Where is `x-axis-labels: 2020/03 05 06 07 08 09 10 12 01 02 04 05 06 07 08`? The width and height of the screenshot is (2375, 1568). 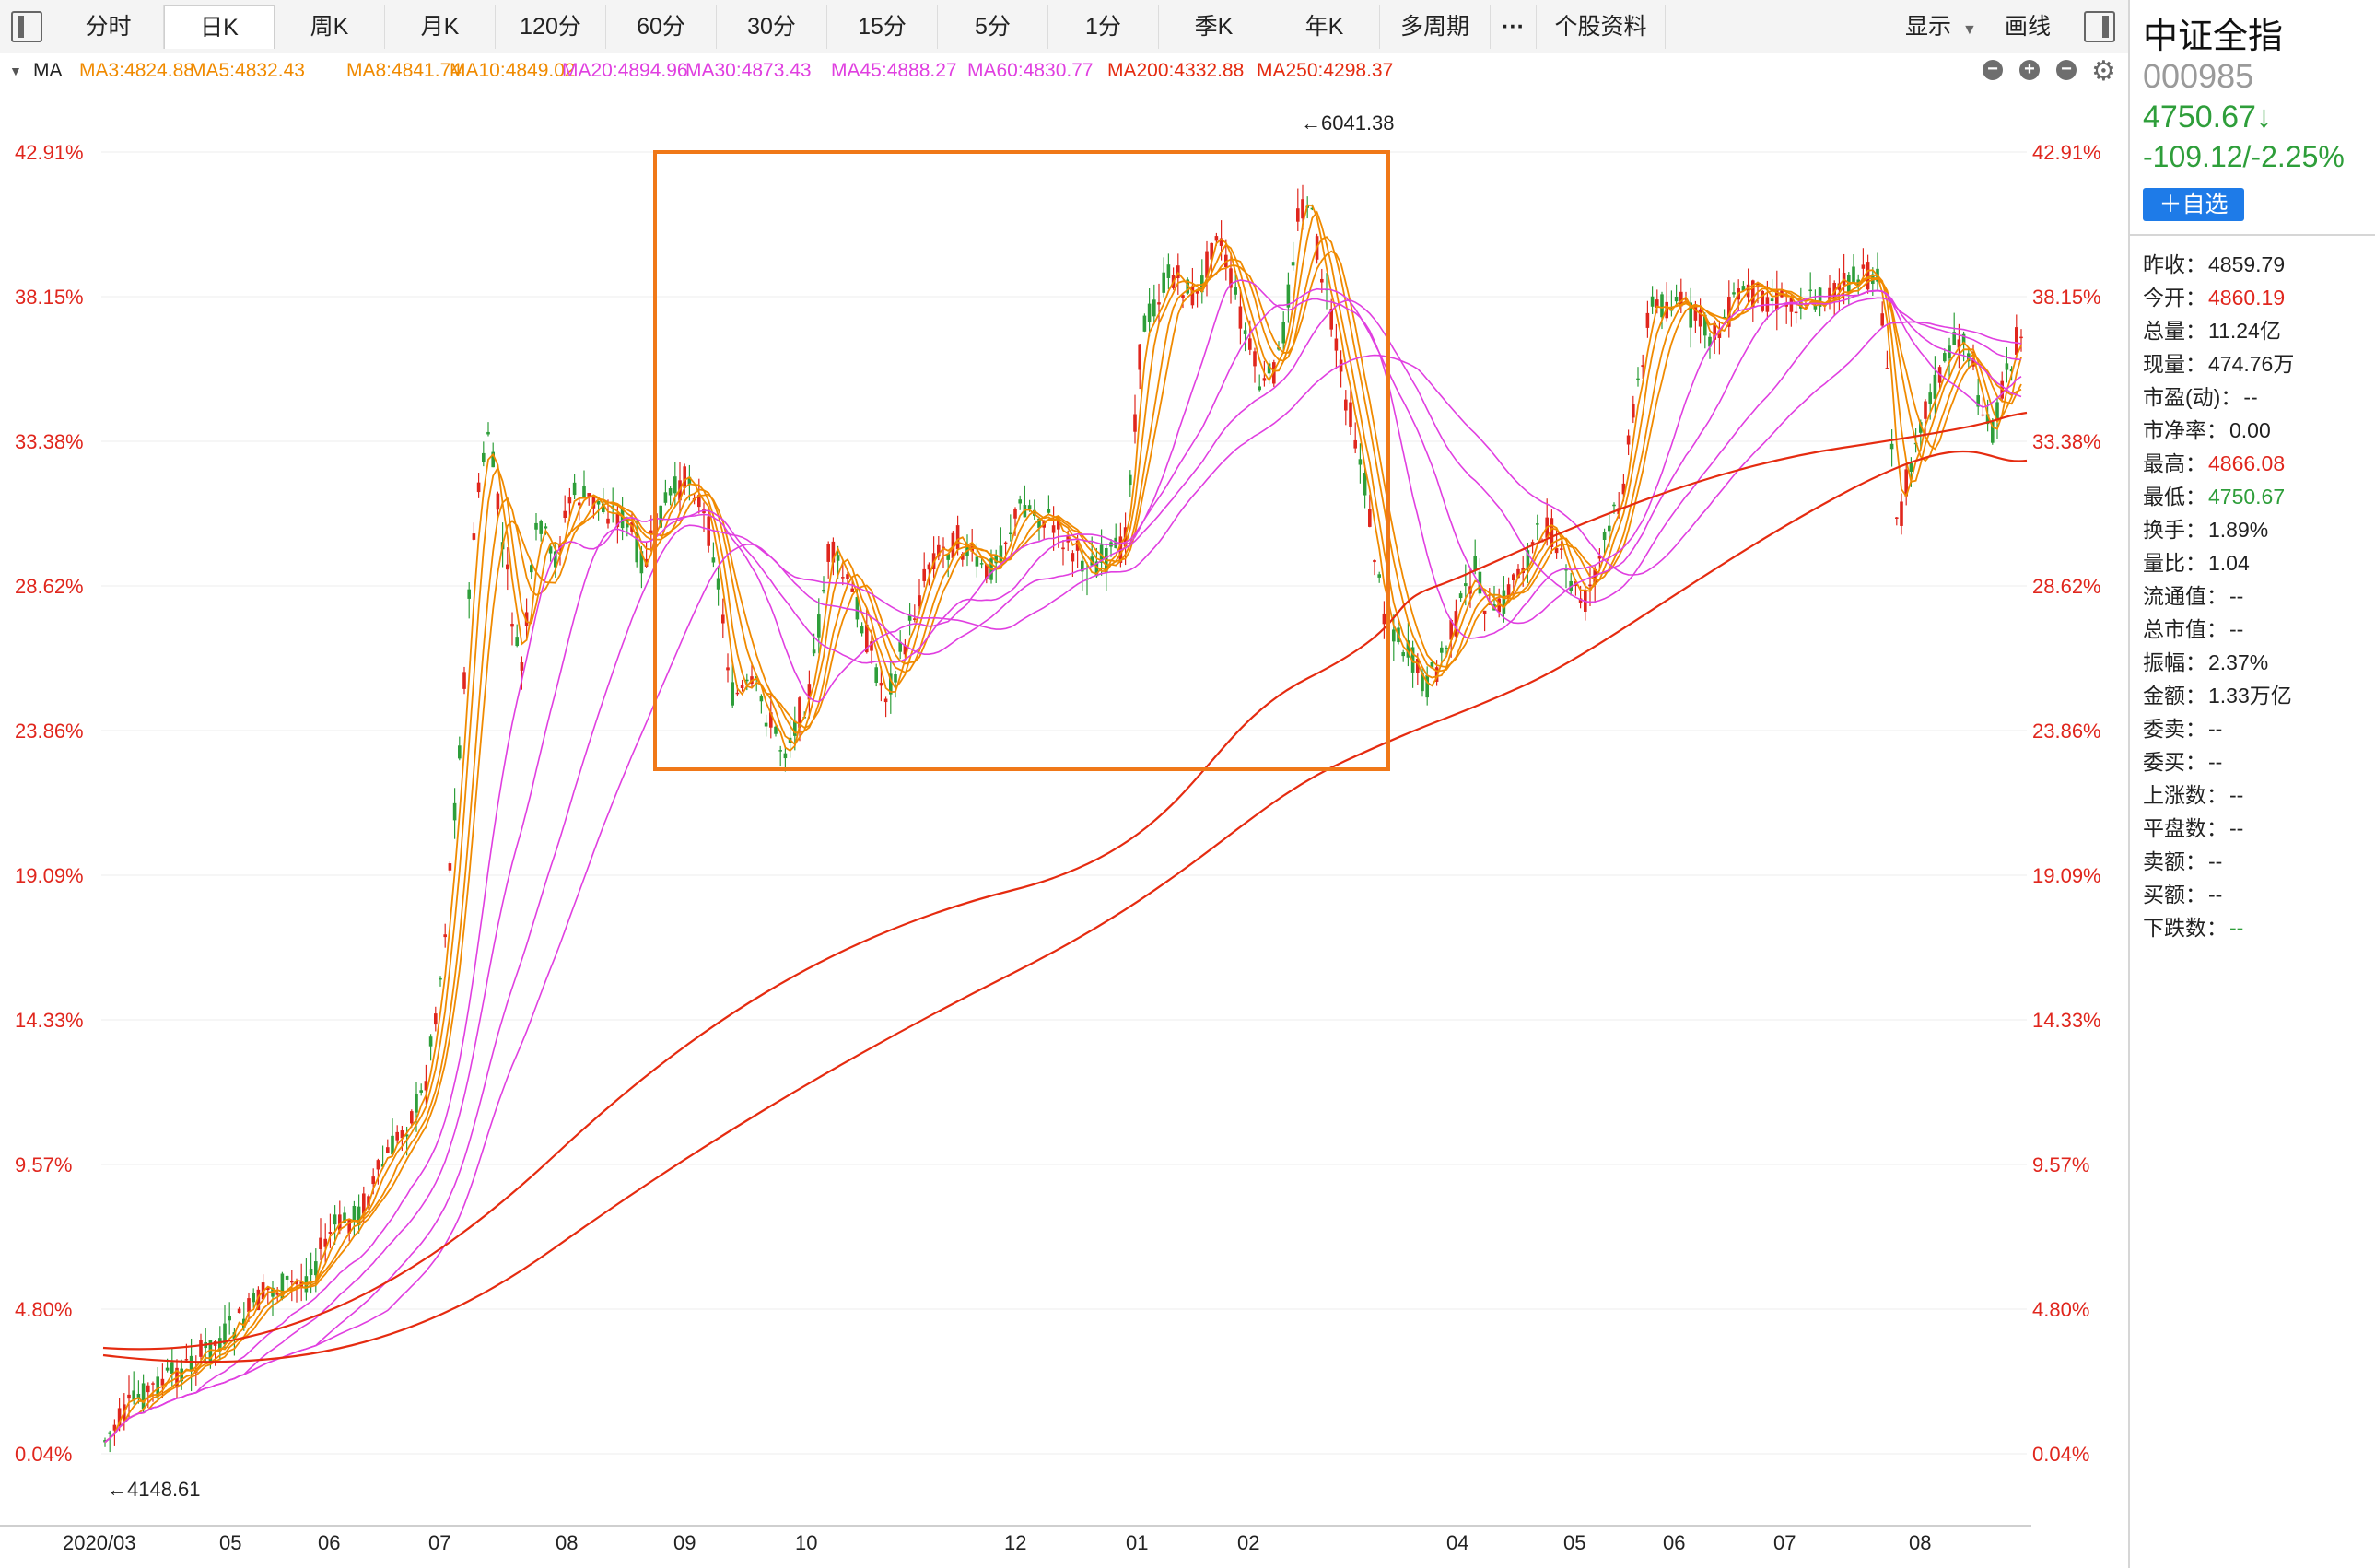 x-axis-labels: 2020/03 05 06 07 08 09 10 12 01 02 04 05 06 07 08 is located at coordinates (997, 1543).